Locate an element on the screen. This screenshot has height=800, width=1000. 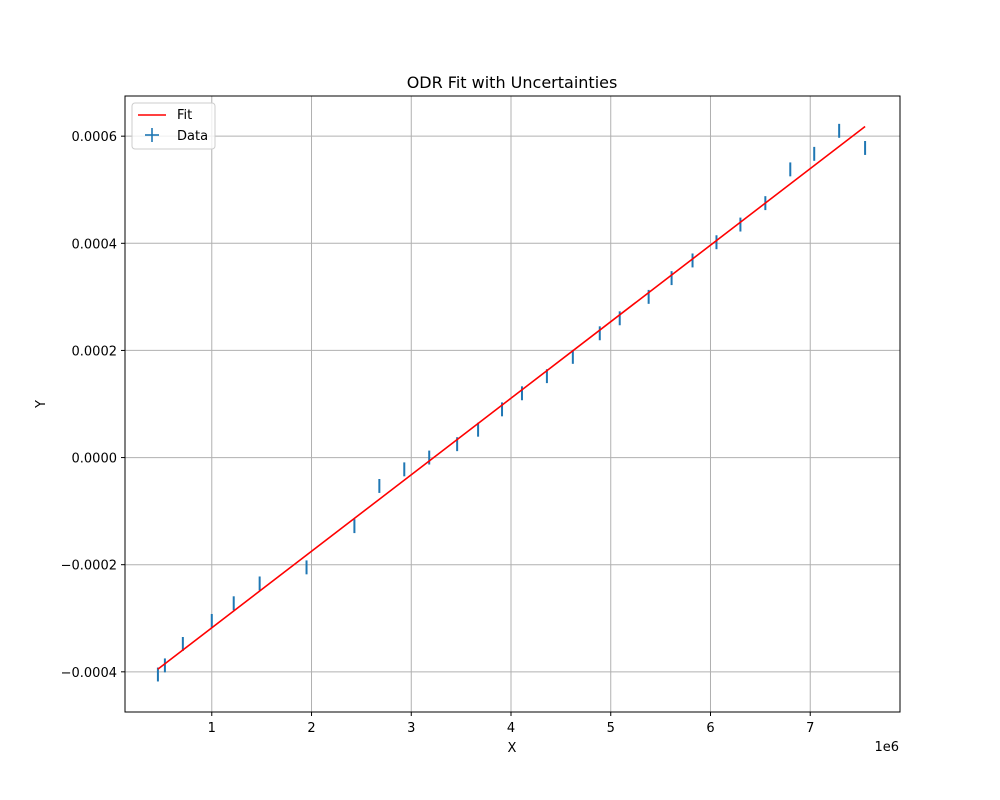
legend-data-label: Data is located at coordinates (192, 136).